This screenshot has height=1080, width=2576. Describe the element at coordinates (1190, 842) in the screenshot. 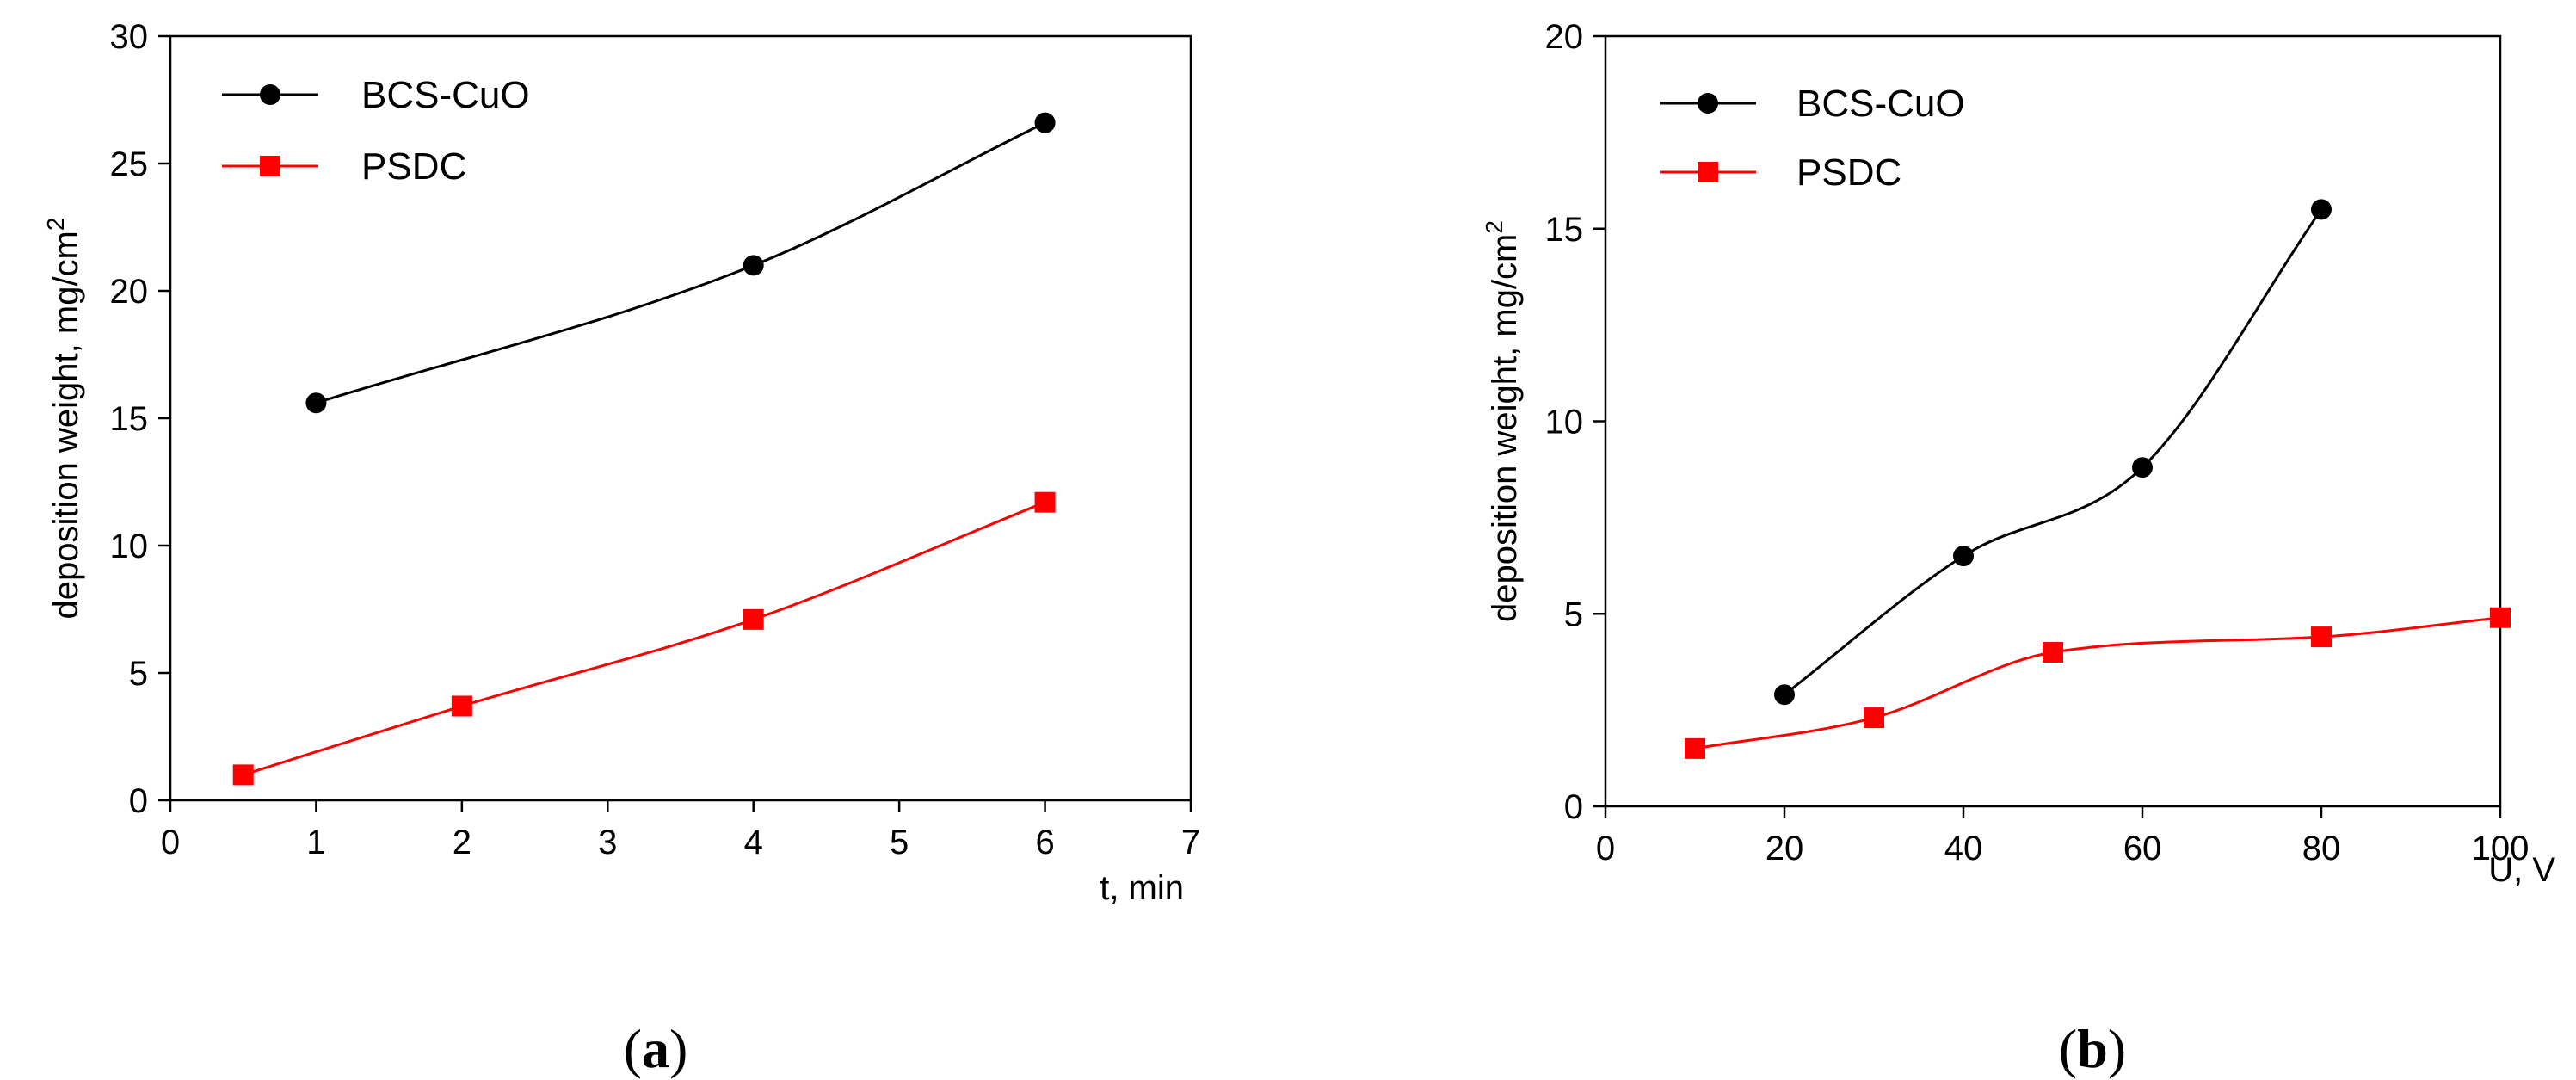

I see `x-tick-label-a: 7` at that location.